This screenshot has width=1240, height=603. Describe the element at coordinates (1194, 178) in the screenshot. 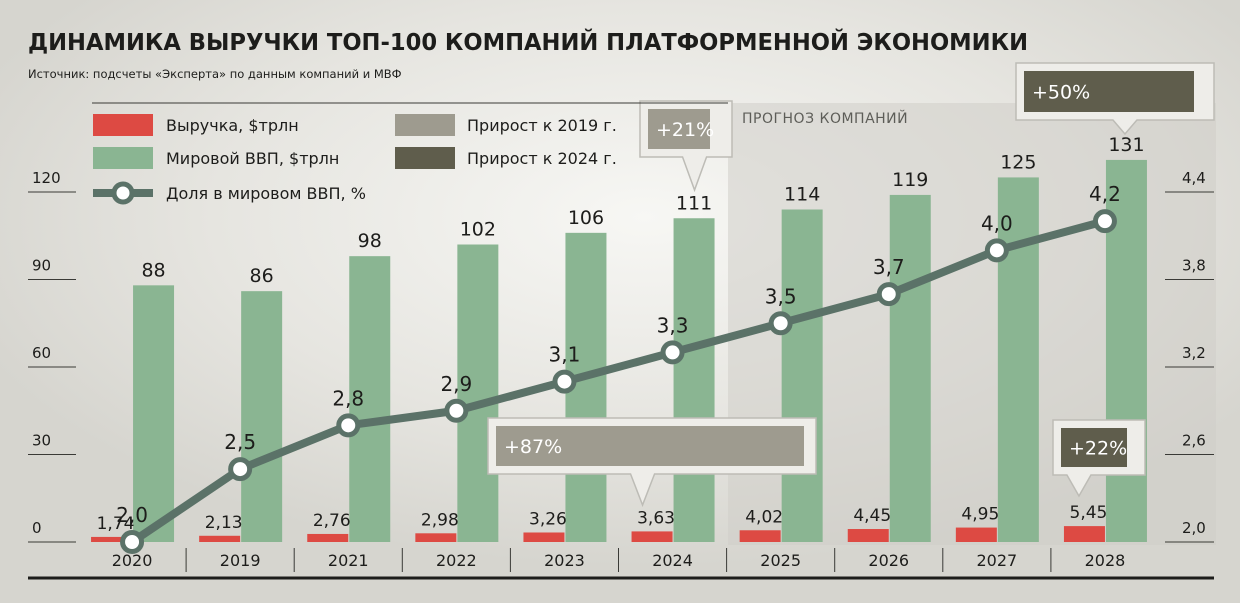

I see `right-tick-label: 4,4` at that location.